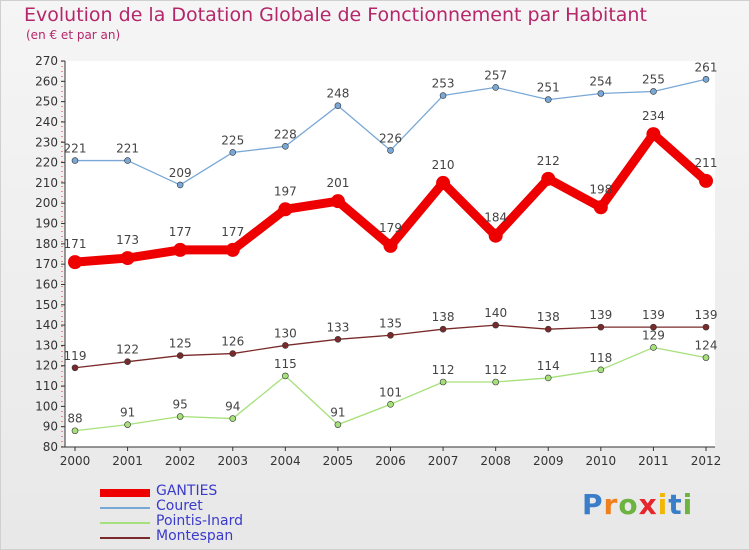  What do you see at coordinates (548, 461) in the screenshot?
I see `x-tick-label: 2009` at bounding box center [548, 461].